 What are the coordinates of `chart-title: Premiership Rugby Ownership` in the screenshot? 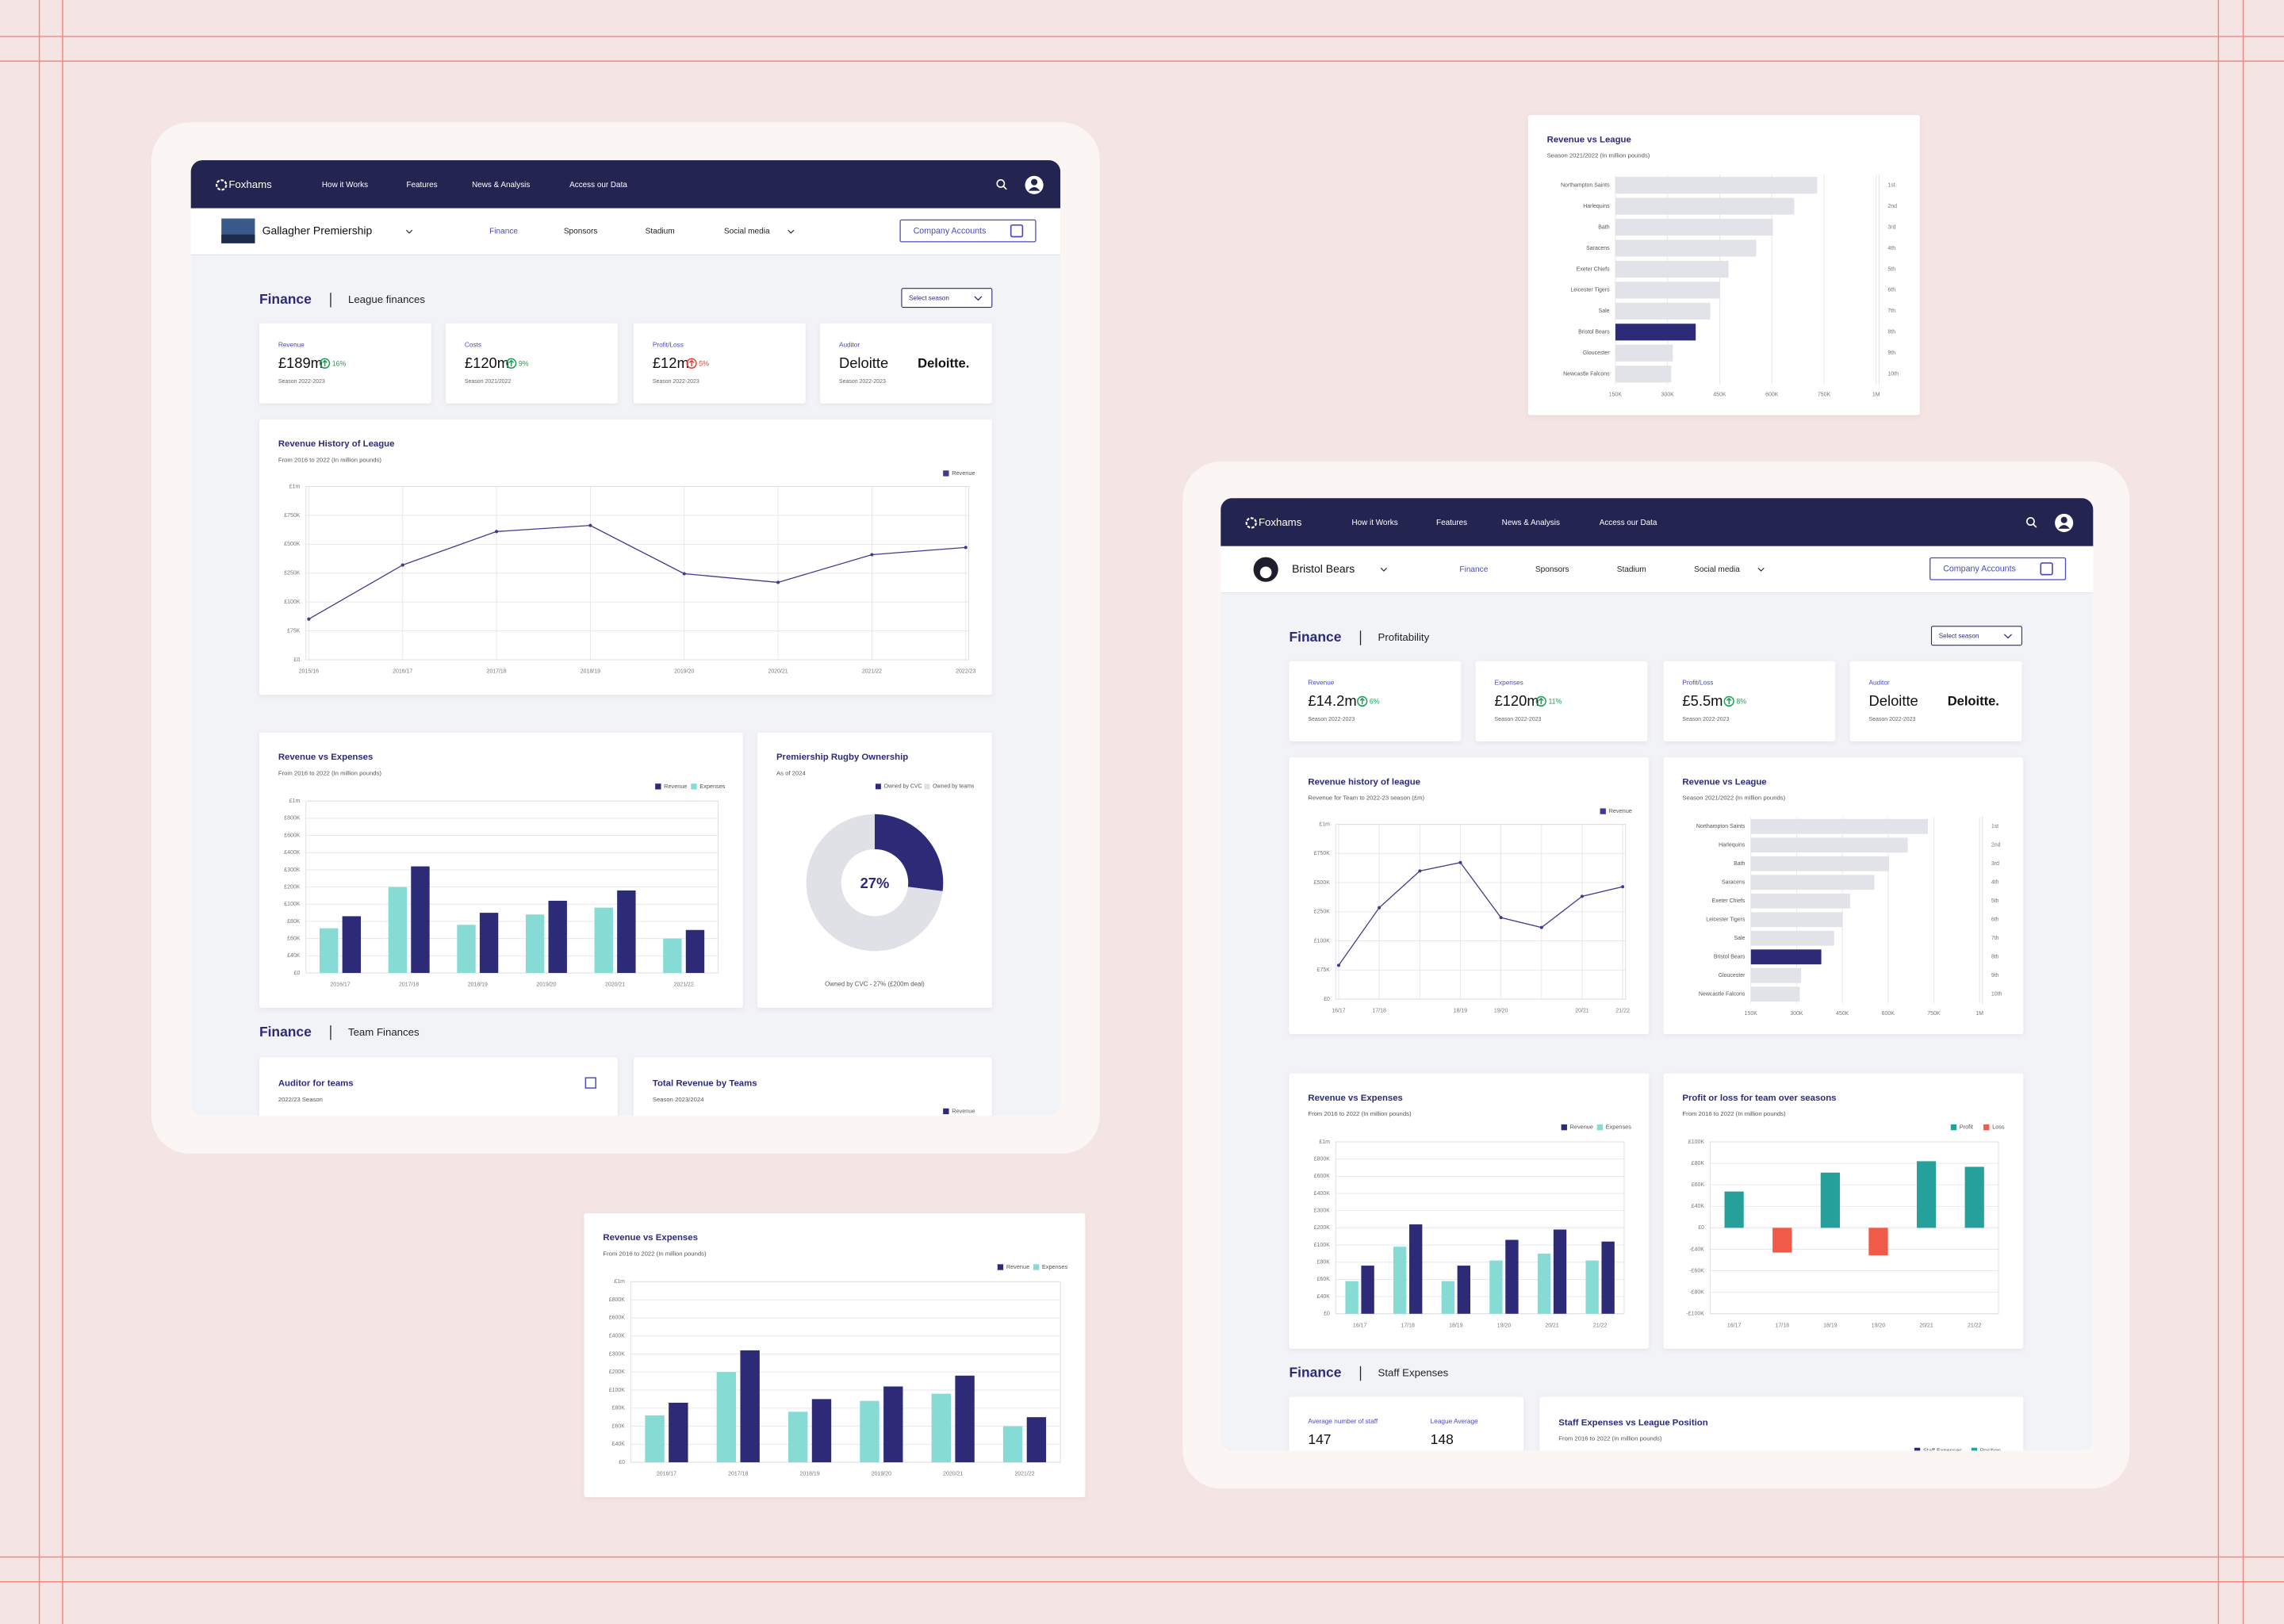 It's located at (842, 757).